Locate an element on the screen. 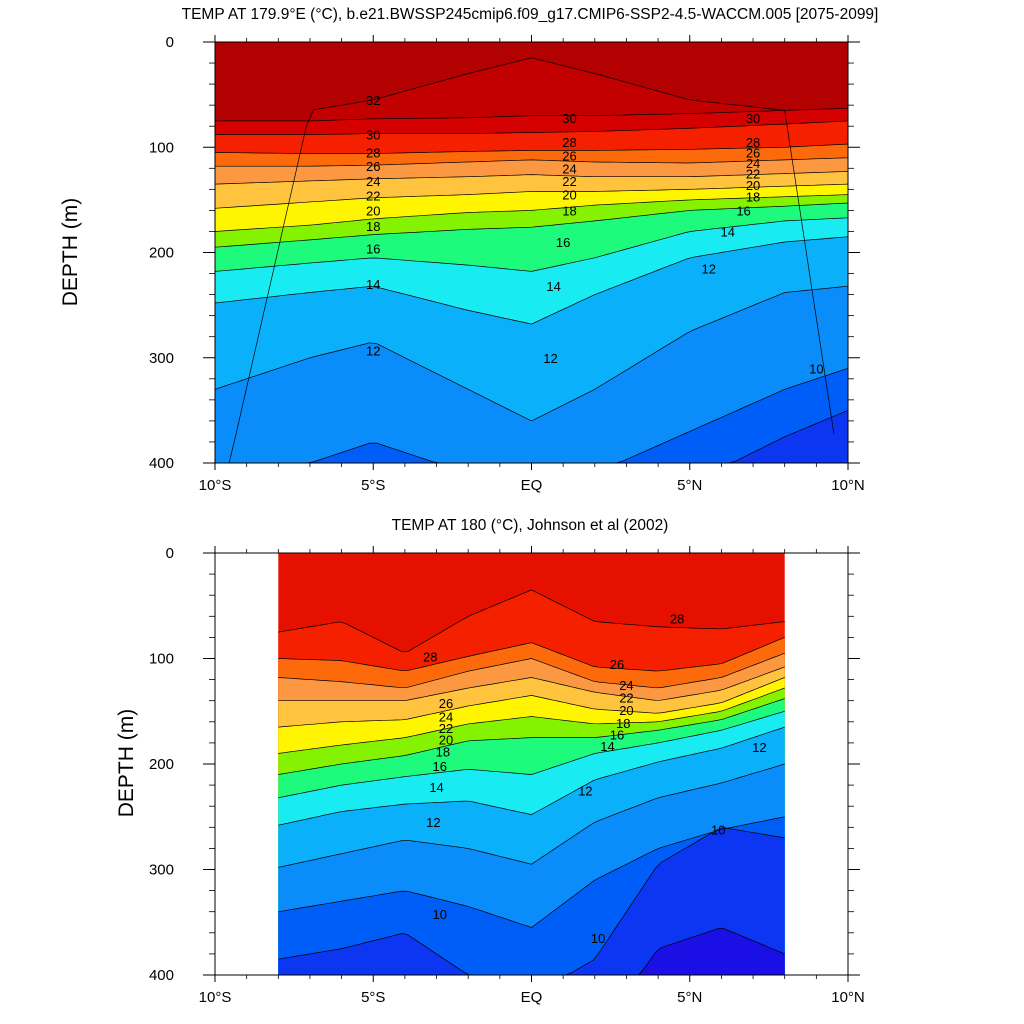 The image size is (1024, 1024). y-tick-label: 400 is located at coordinates (161, 975).